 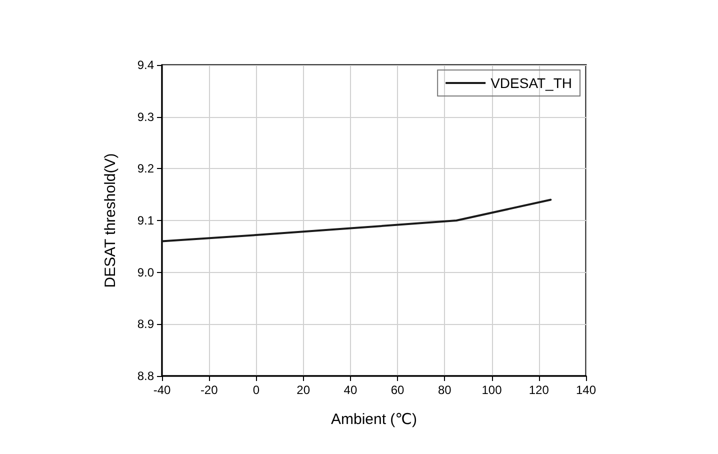 I want to click on x-tick-label: 100, so click(x=492, y=390).